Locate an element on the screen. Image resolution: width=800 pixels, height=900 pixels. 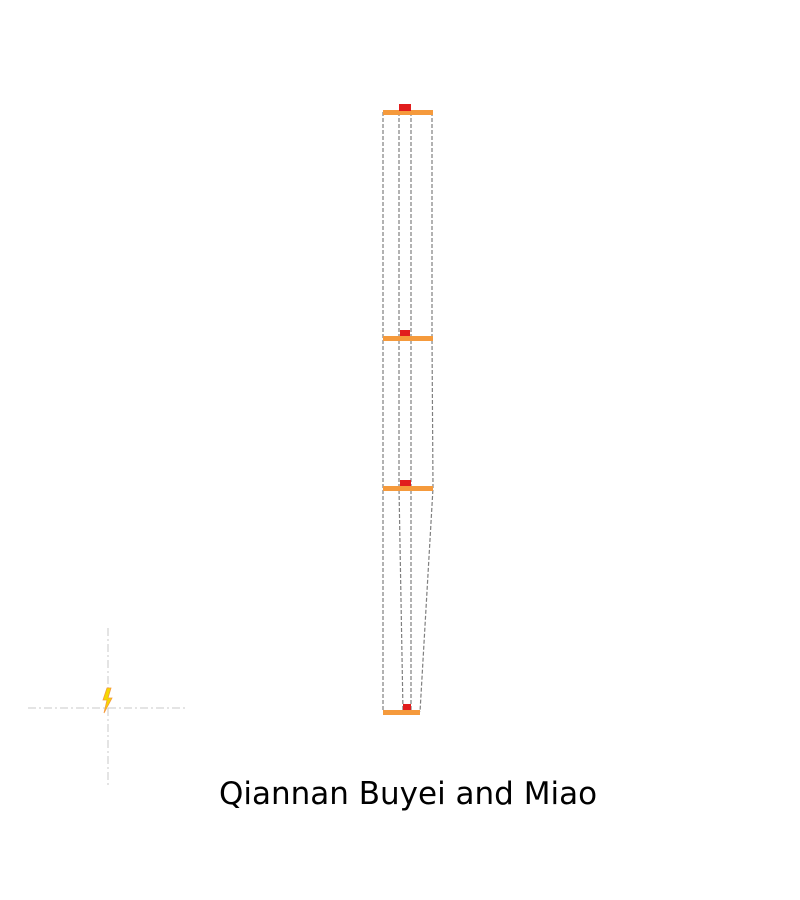
outline-right is located at coordinates (426, 412).